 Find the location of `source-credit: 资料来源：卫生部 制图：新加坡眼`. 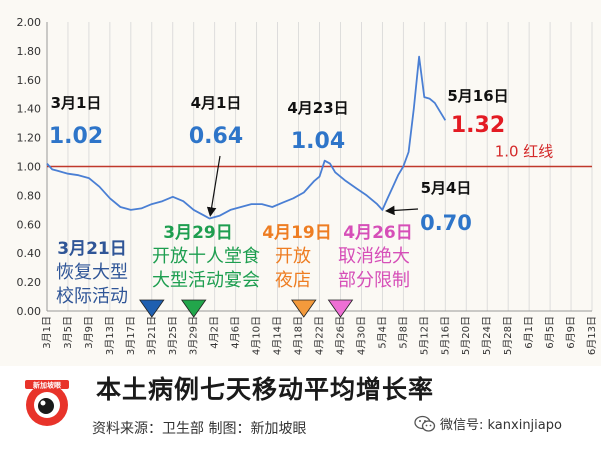

source-credit: 资料来源：卫生部 制图：新加坡眼 is located at coordinates (199, 429).